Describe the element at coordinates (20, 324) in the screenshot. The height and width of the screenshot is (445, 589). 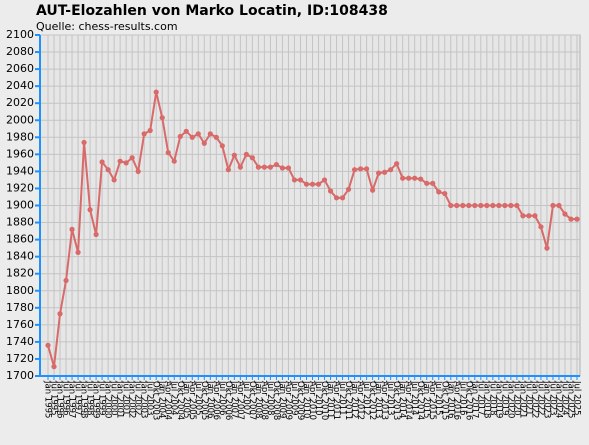
I see `y-tick-label: 1760` at that location.